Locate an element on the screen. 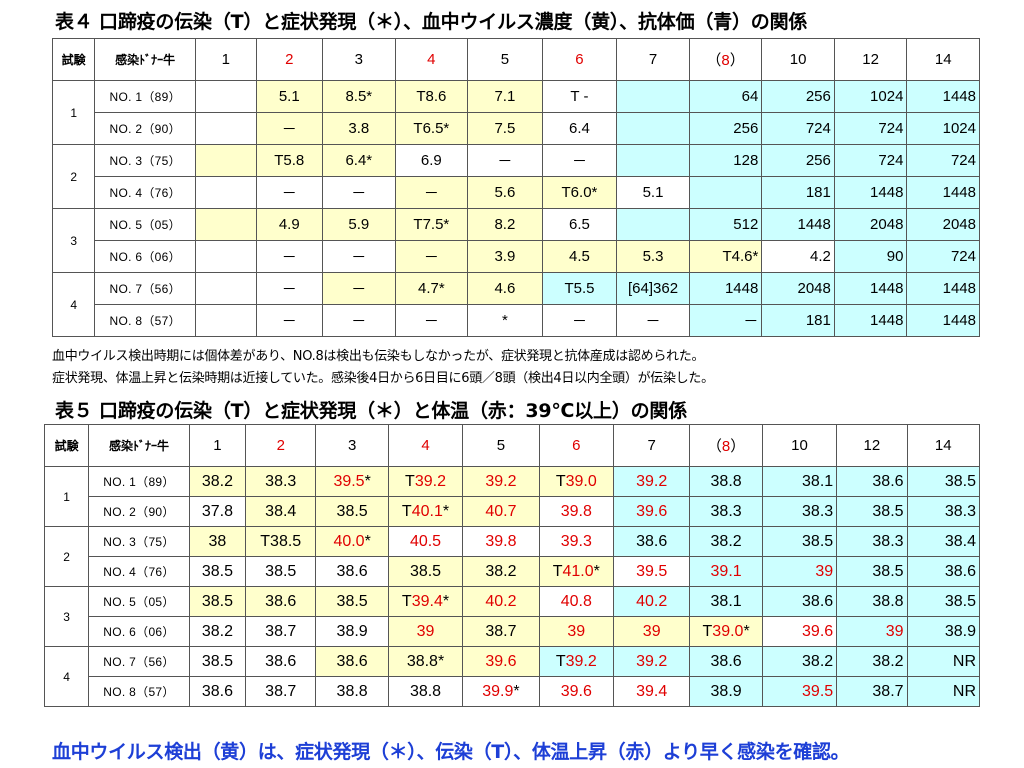  data-cell: 39.3 is located at coordinates (576, 541).